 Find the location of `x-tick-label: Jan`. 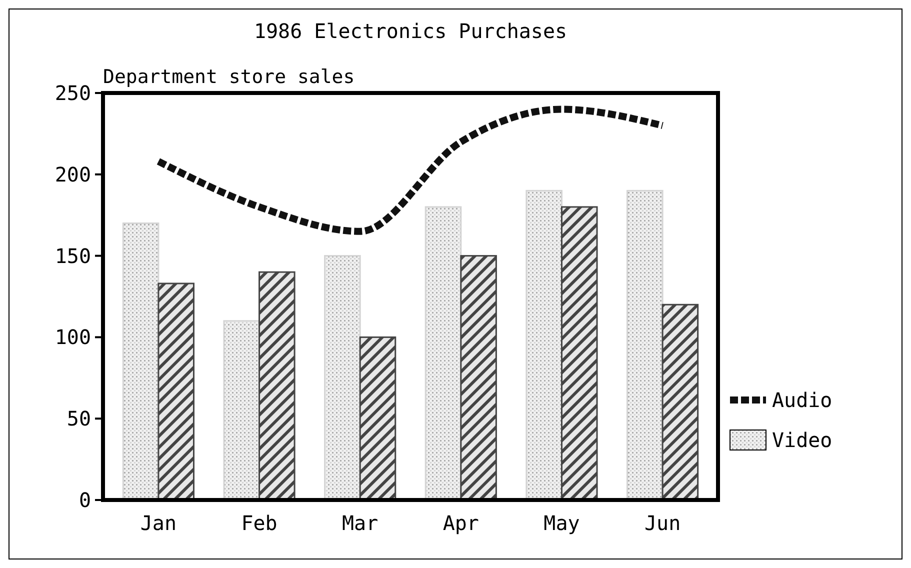

x-tick-label: Jan is located at coordinates (158, 523).